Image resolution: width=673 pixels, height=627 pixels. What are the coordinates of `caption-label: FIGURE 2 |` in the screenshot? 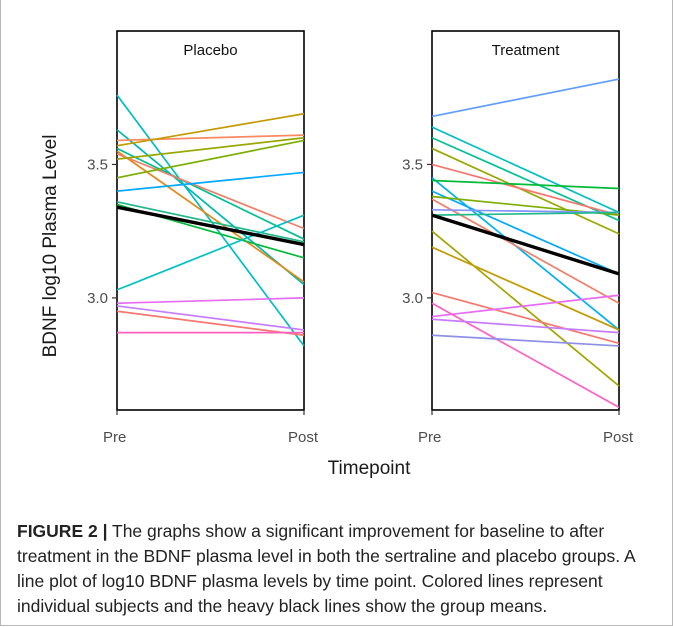 It's located at (62, 531).